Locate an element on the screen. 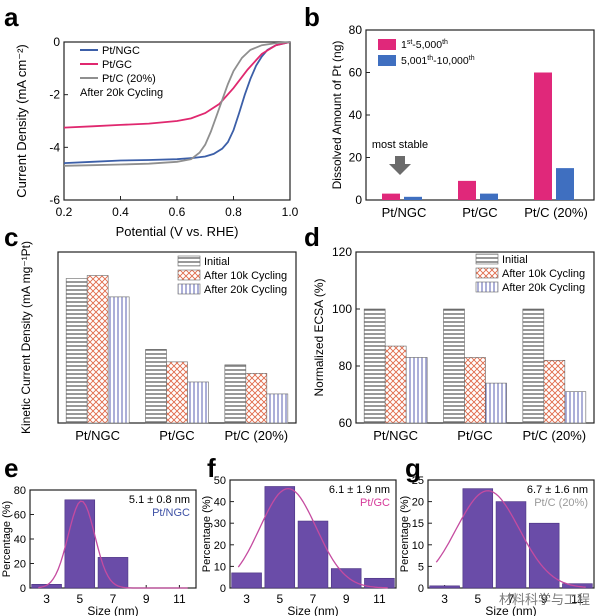  legend-label: Pt/GC is located at coordinates (117, 65).